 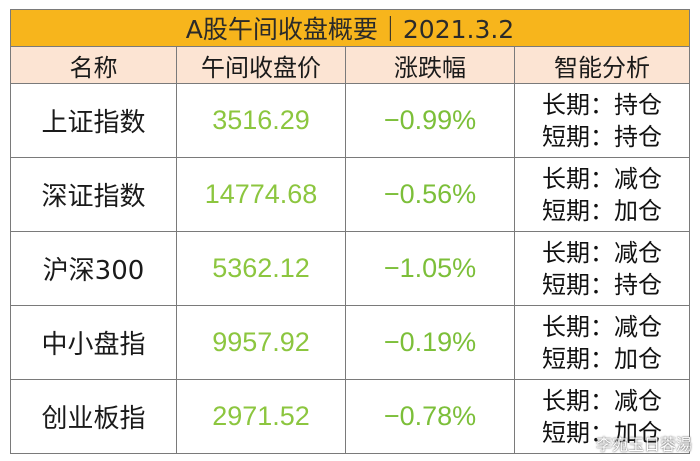 I want to click on change-percent: −1.05%, so click(x=430, y=268).